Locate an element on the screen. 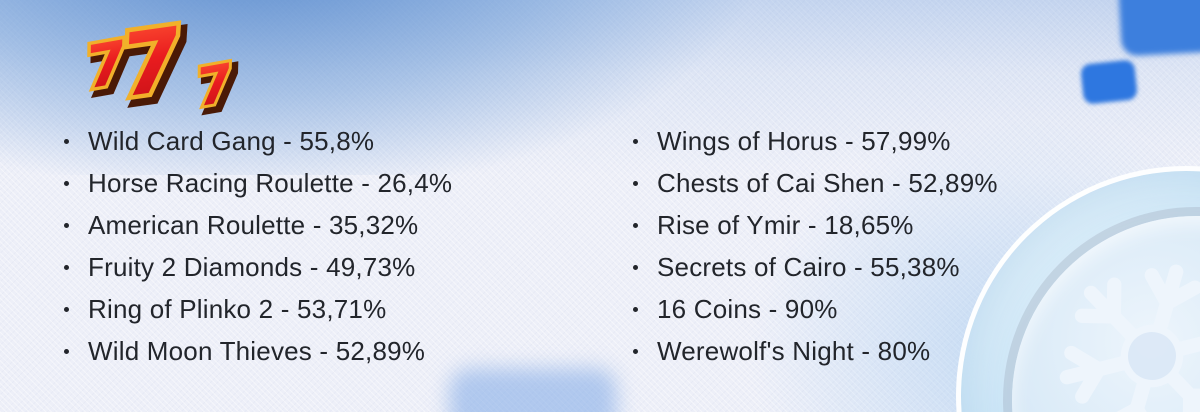  game-label: Wild Card Gang - 55,8% is located at coordinates (231, 140).